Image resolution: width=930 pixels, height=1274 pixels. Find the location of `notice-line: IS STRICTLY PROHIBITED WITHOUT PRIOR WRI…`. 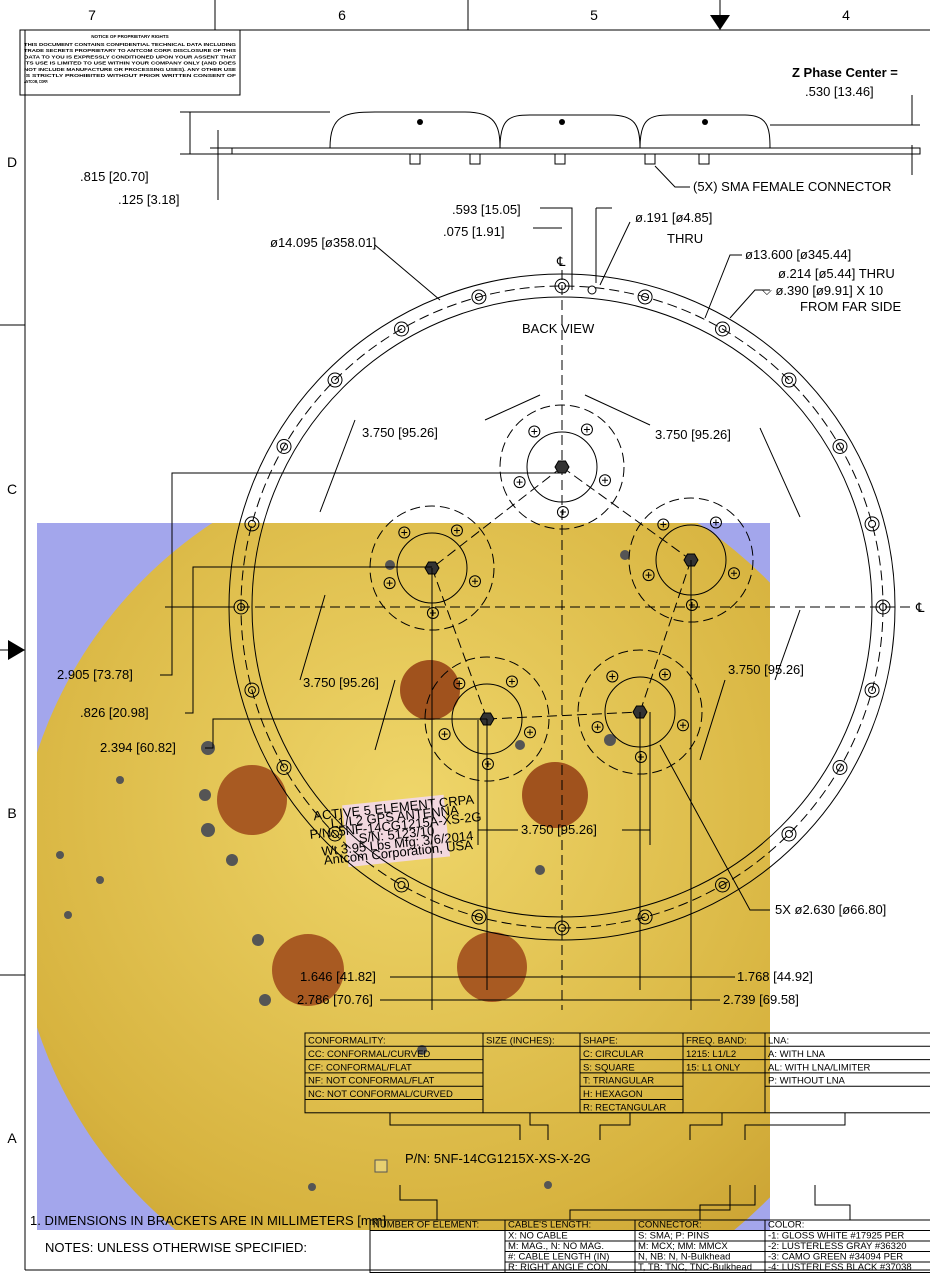

notice-line: IS STRICTLY PROHIBITED WITHOUT PRIOR WRI… is located at coordinates (130, 75).